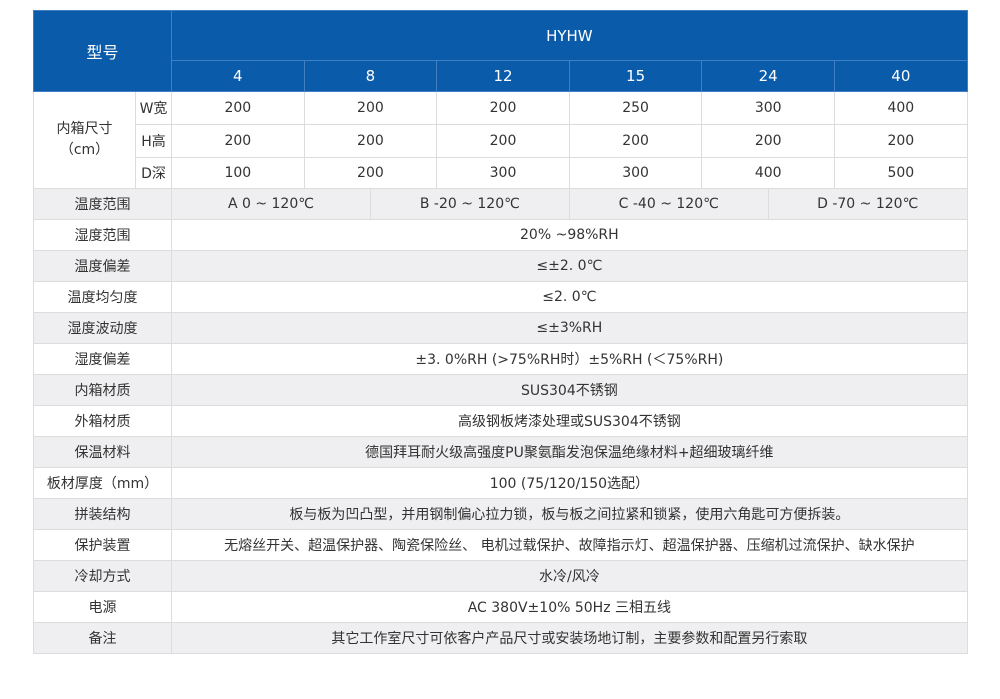  I want to click on row-label: 拼装结构, so click(102, 514).